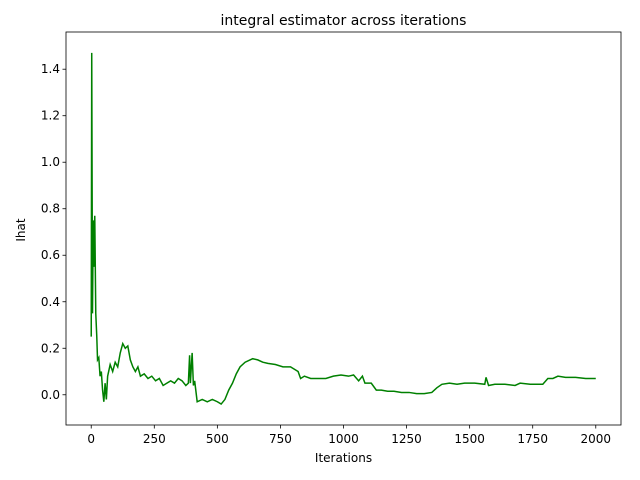 The width and height of the screenshot is (640, 480). I want to click on y-tick-label: 0.8, so click(50, 209).